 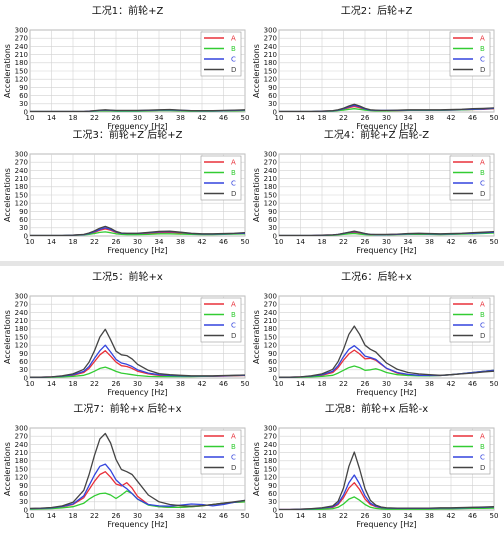 What do you see at coordinates (386, 516) in the screenshot?
I see `x-tick-label: 30` at bounding box center [386, 516].